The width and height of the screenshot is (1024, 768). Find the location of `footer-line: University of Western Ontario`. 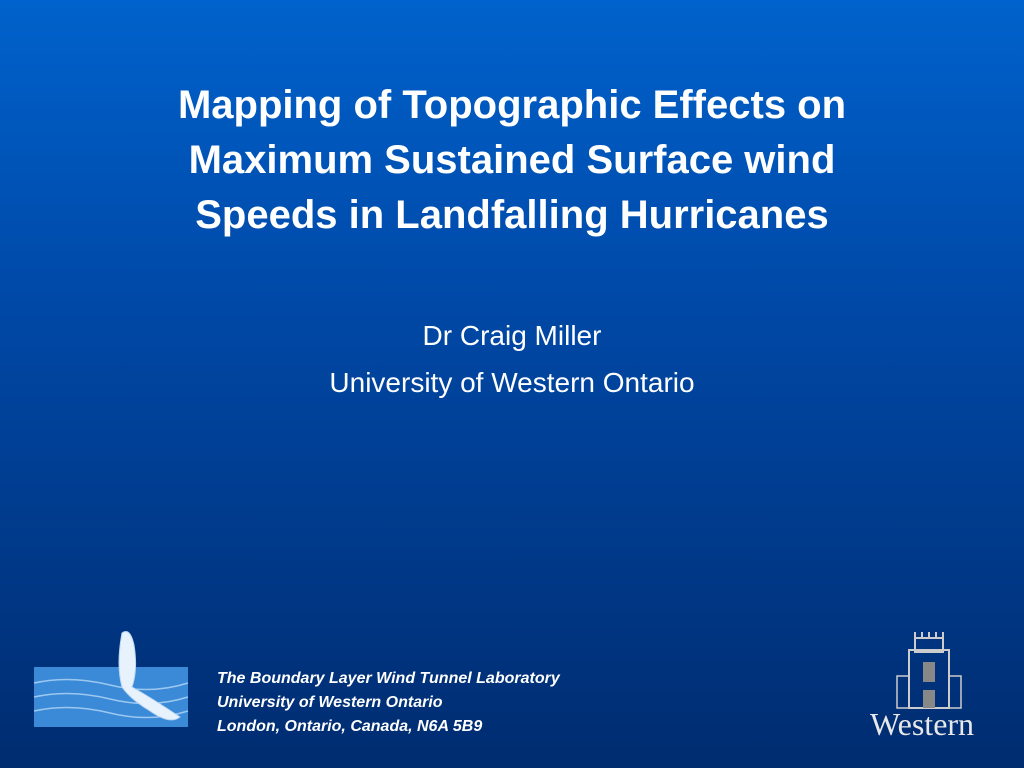

footer-line: University of Western Ontario is located at coordinates (330, 702).